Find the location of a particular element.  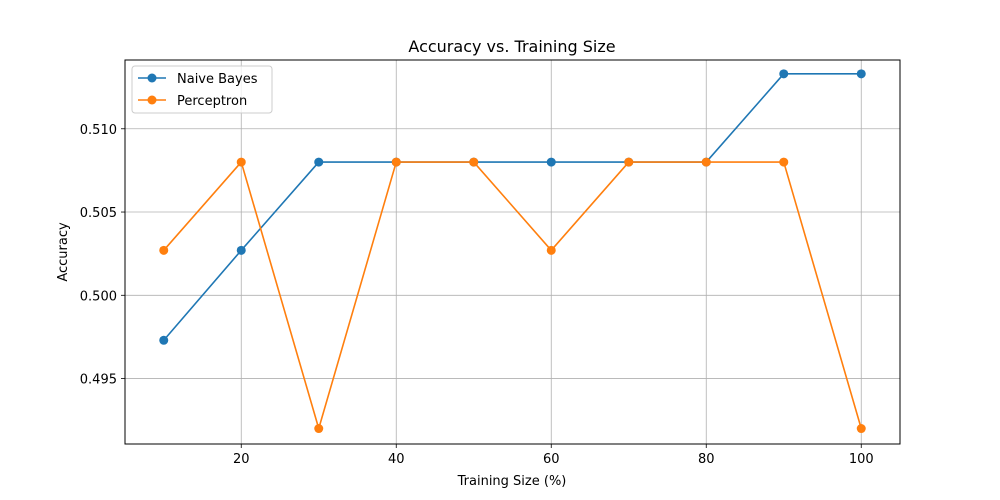

legend-item-naive-bayes: Naive Bayes is located at coordinates (198, 79).